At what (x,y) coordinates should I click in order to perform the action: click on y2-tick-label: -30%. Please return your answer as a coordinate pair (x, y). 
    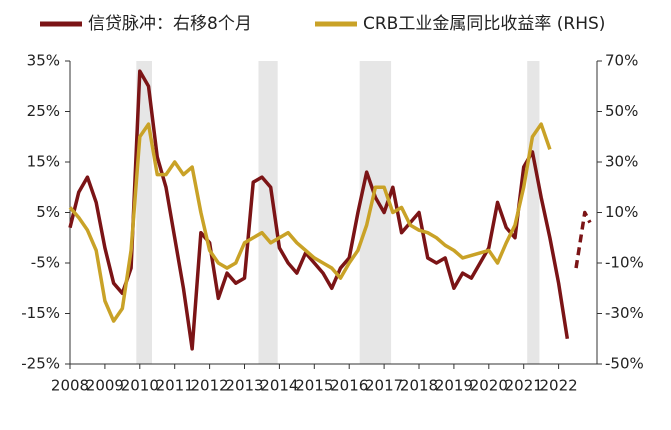
    Looking at the image, I should click on (624, 313).